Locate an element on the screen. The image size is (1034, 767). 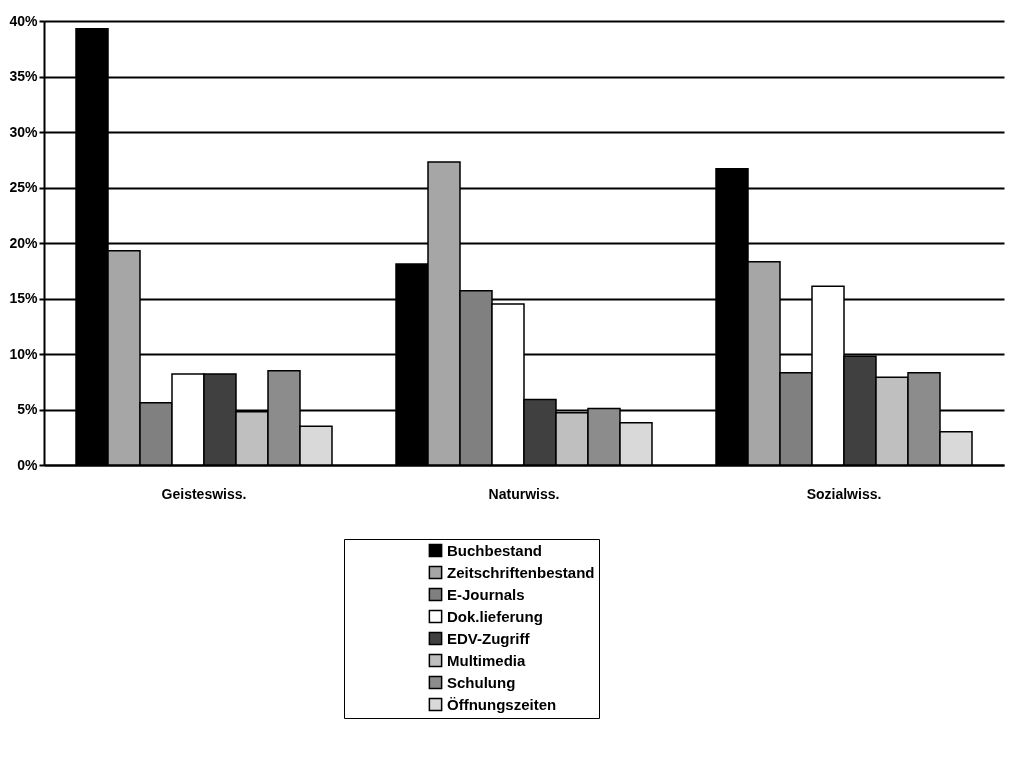
y-tick-label: 25% is located at coordinates (24, 187).